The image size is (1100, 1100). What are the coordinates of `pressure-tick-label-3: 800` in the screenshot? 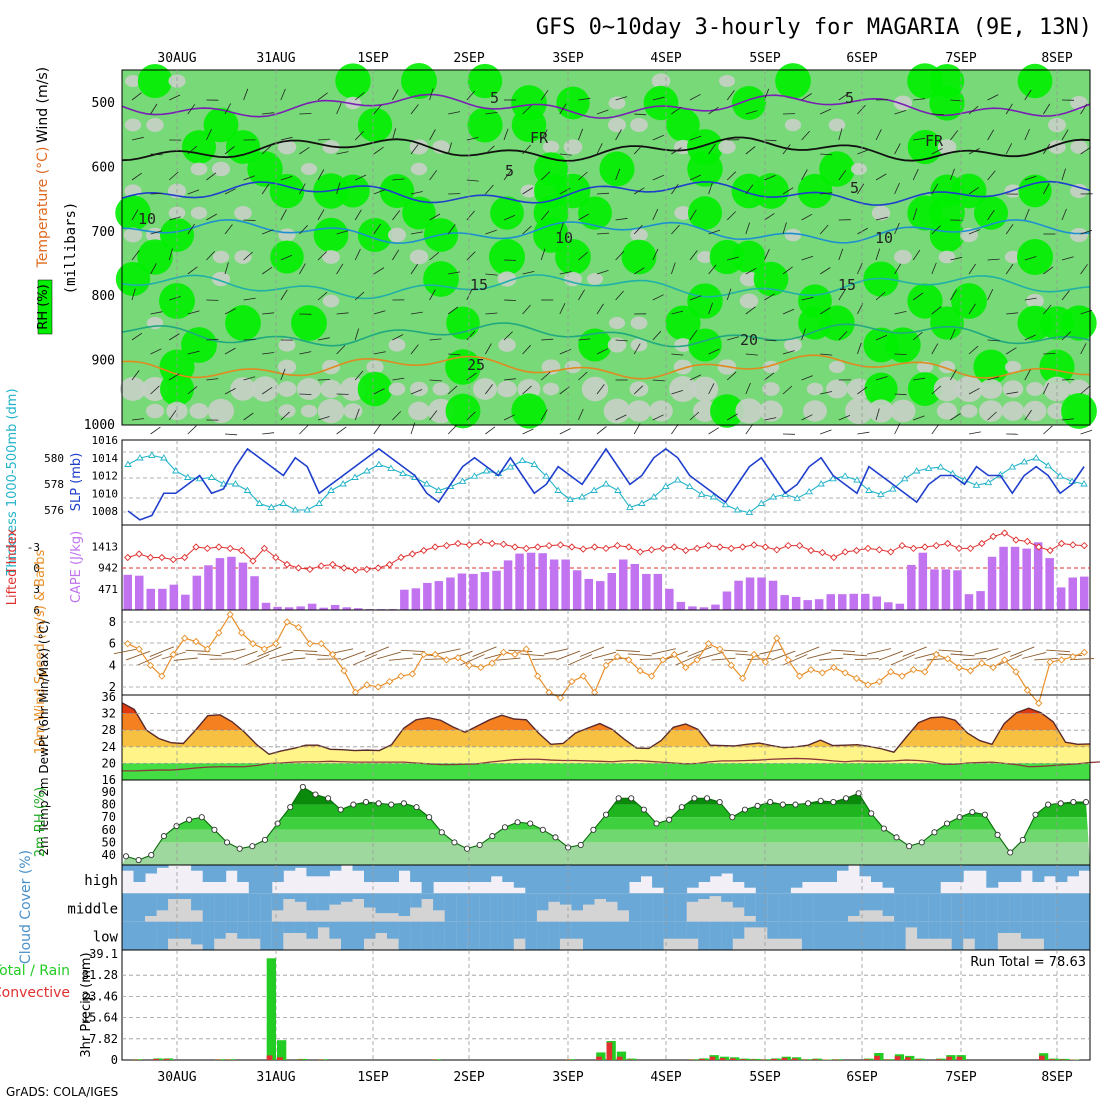 It's located at (103, 296).